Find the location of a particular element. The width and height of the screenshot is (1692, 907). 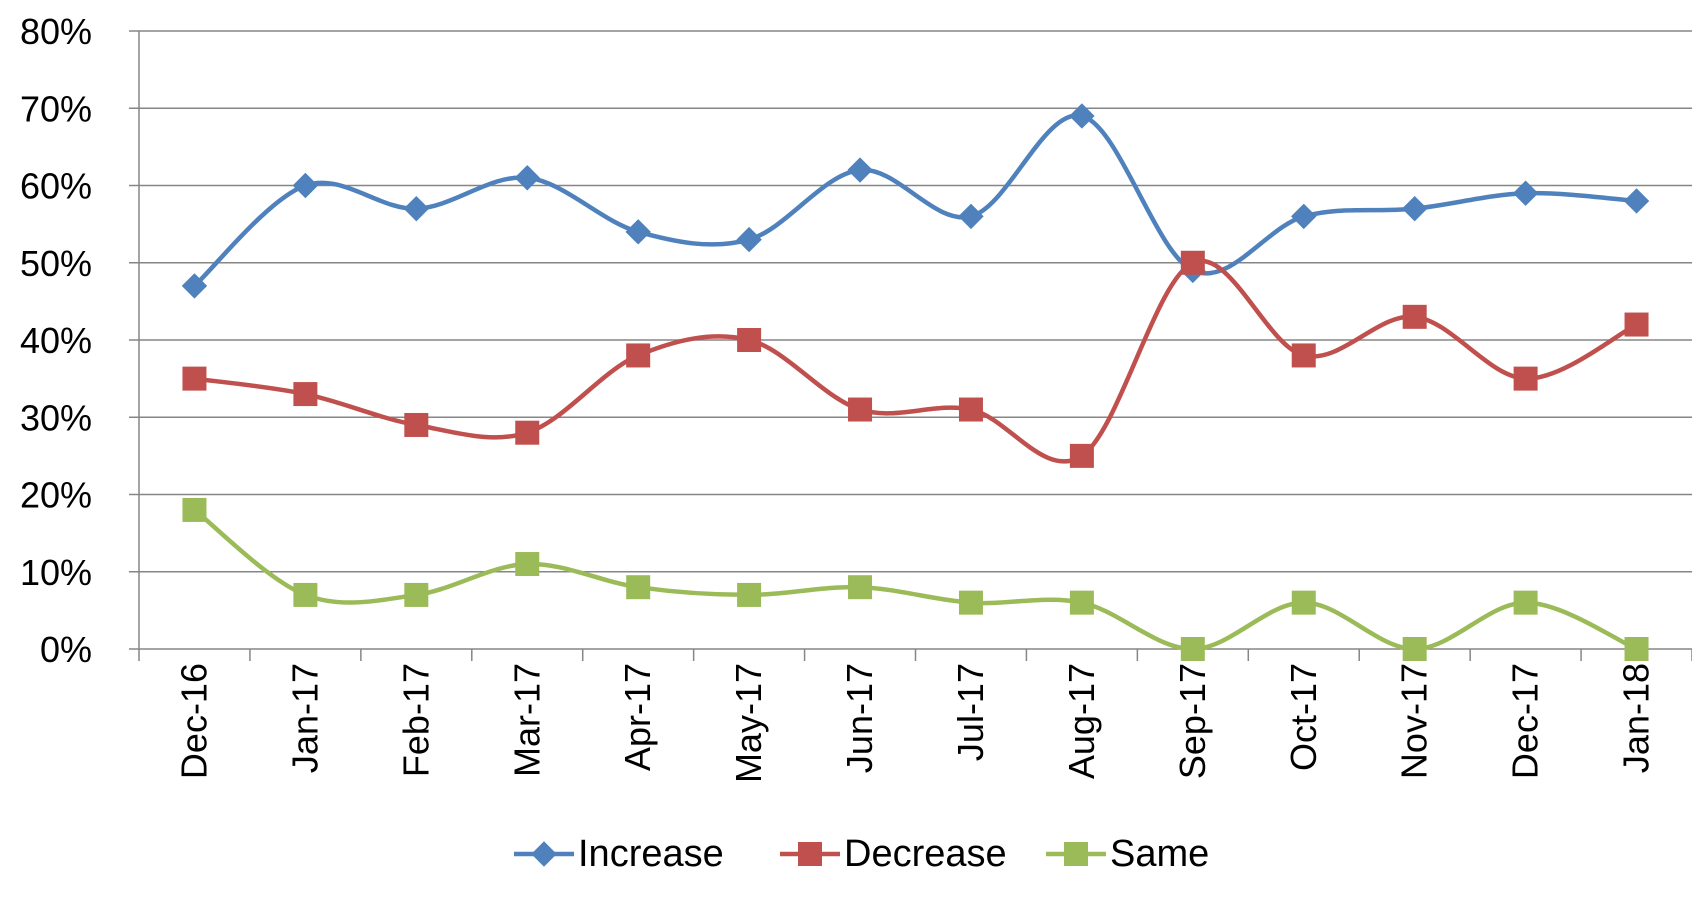

y-tick-label: 70% is located at coordinates (56, 108).